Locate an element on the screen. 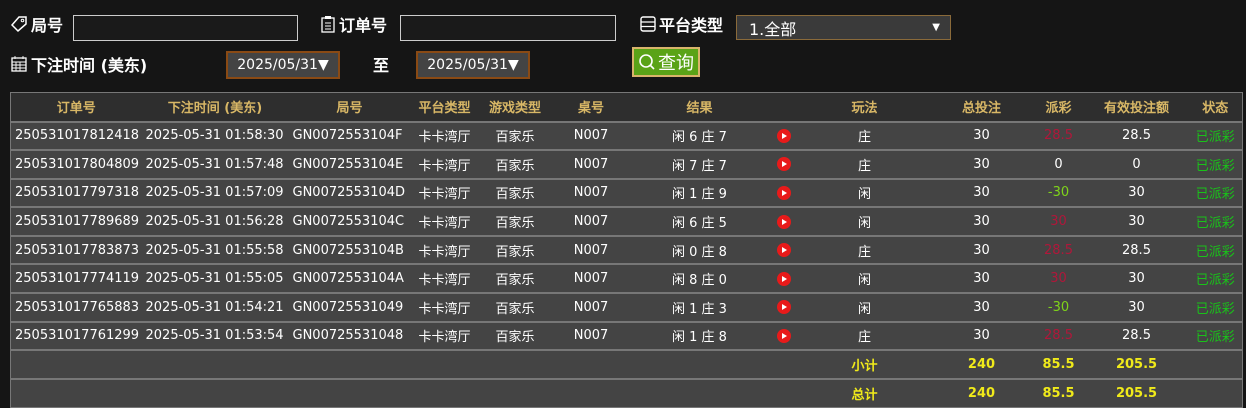  order-id-cell: 250531017804809 is located at coordinates (76, 164).